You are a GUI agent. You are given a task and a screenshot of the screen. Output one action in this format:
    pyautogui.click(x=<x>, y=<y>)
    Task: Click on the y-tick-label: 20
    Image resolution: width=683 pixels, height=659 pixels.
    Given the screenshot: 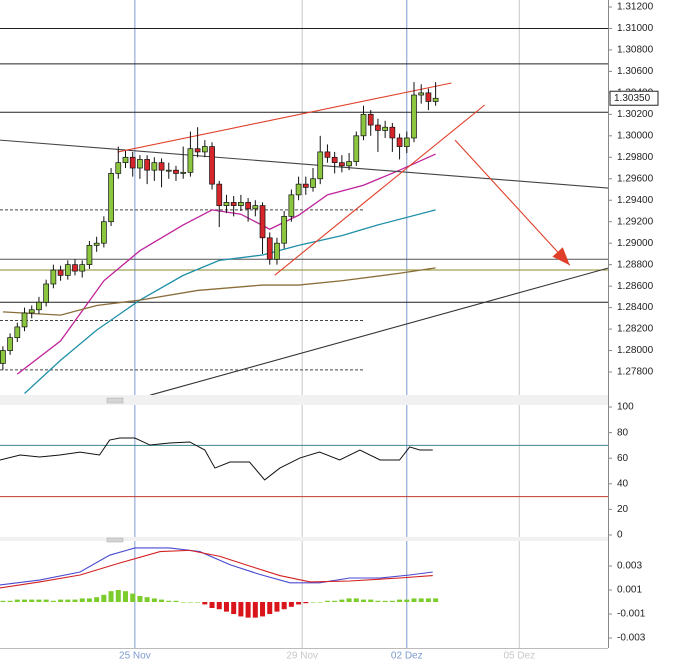 What is the action you would take?
    pyautogui.click(x=623, y=509)
    